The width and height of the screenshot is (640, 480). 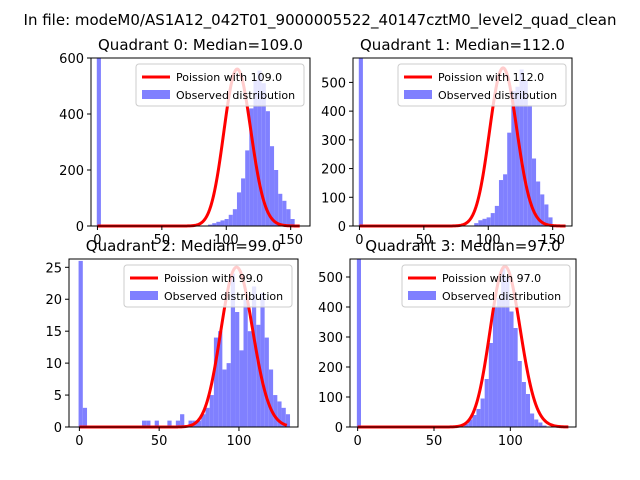 I want to click on subplot-title: Quadrant 1: Median=112.0, so click(x=462, y=45).